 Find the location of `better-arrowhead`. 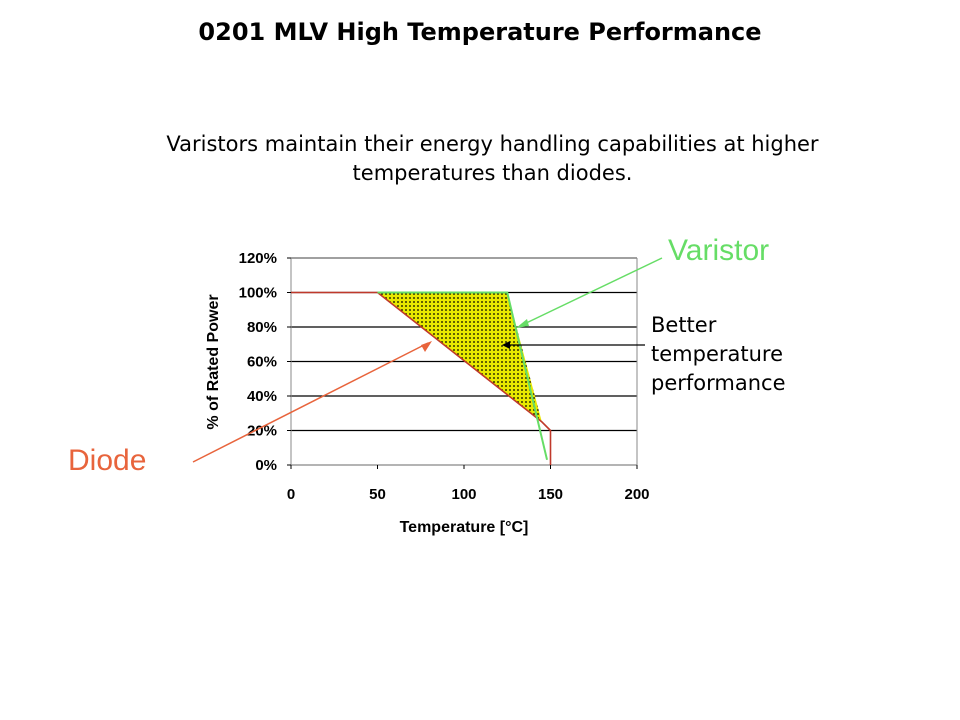

better-arrowhead is located at coordinates (506, 345).